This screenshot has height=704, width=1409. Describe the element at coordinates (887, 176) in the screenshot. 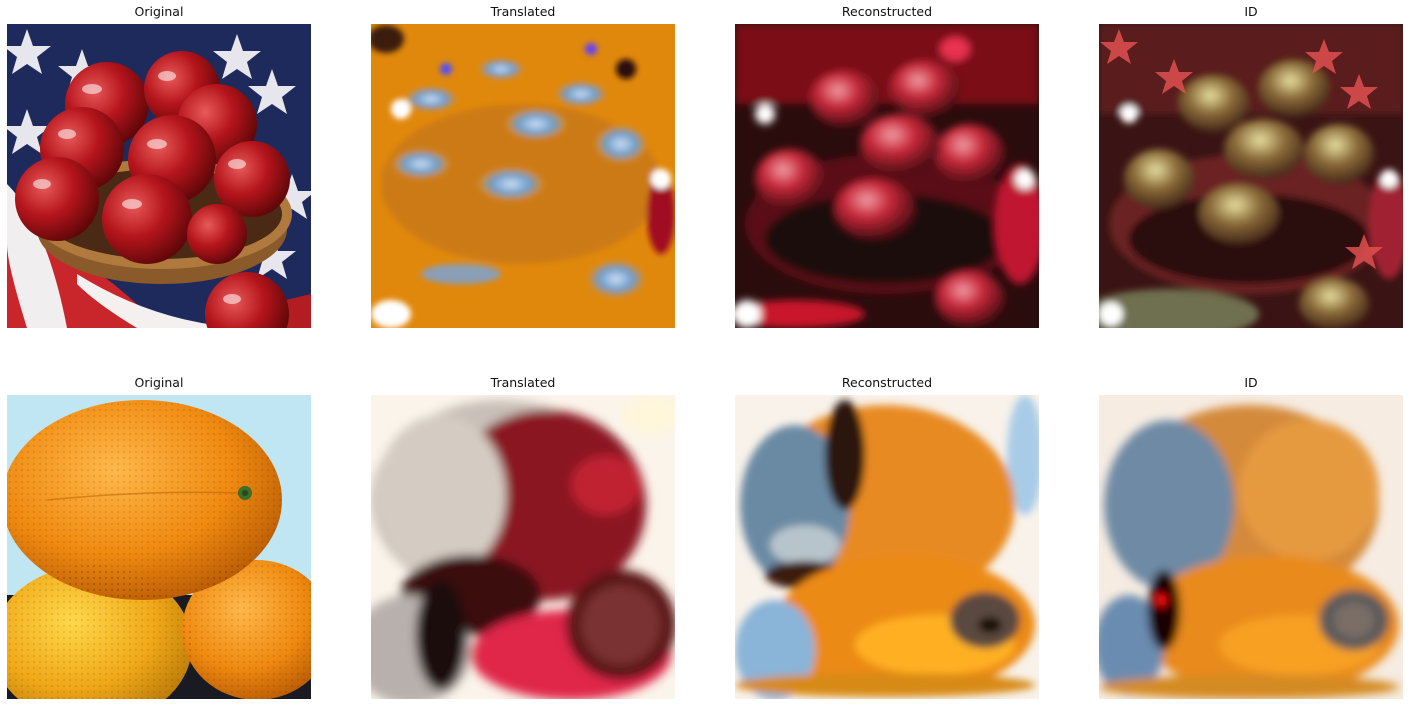

I see `apples-reconstructed-image` at that location.